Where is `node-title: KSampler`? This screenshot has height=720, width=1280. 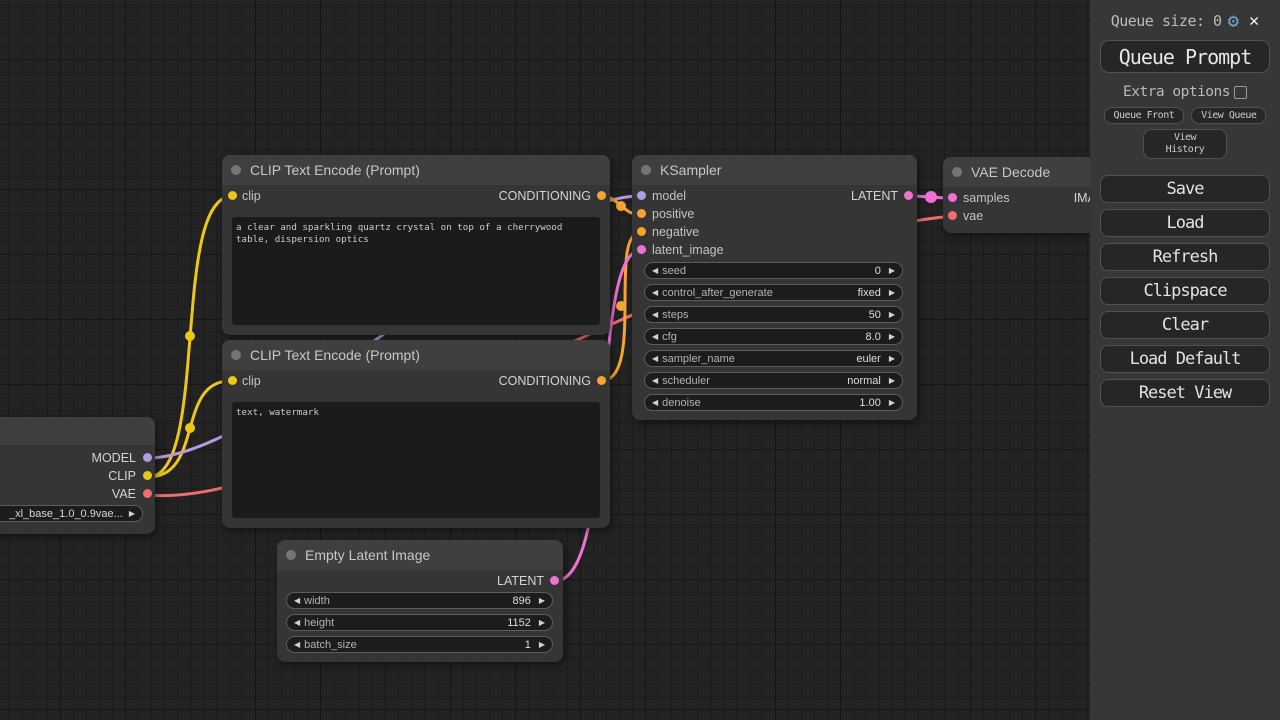
node-title: KSampler is located at coordinates (691, 170).